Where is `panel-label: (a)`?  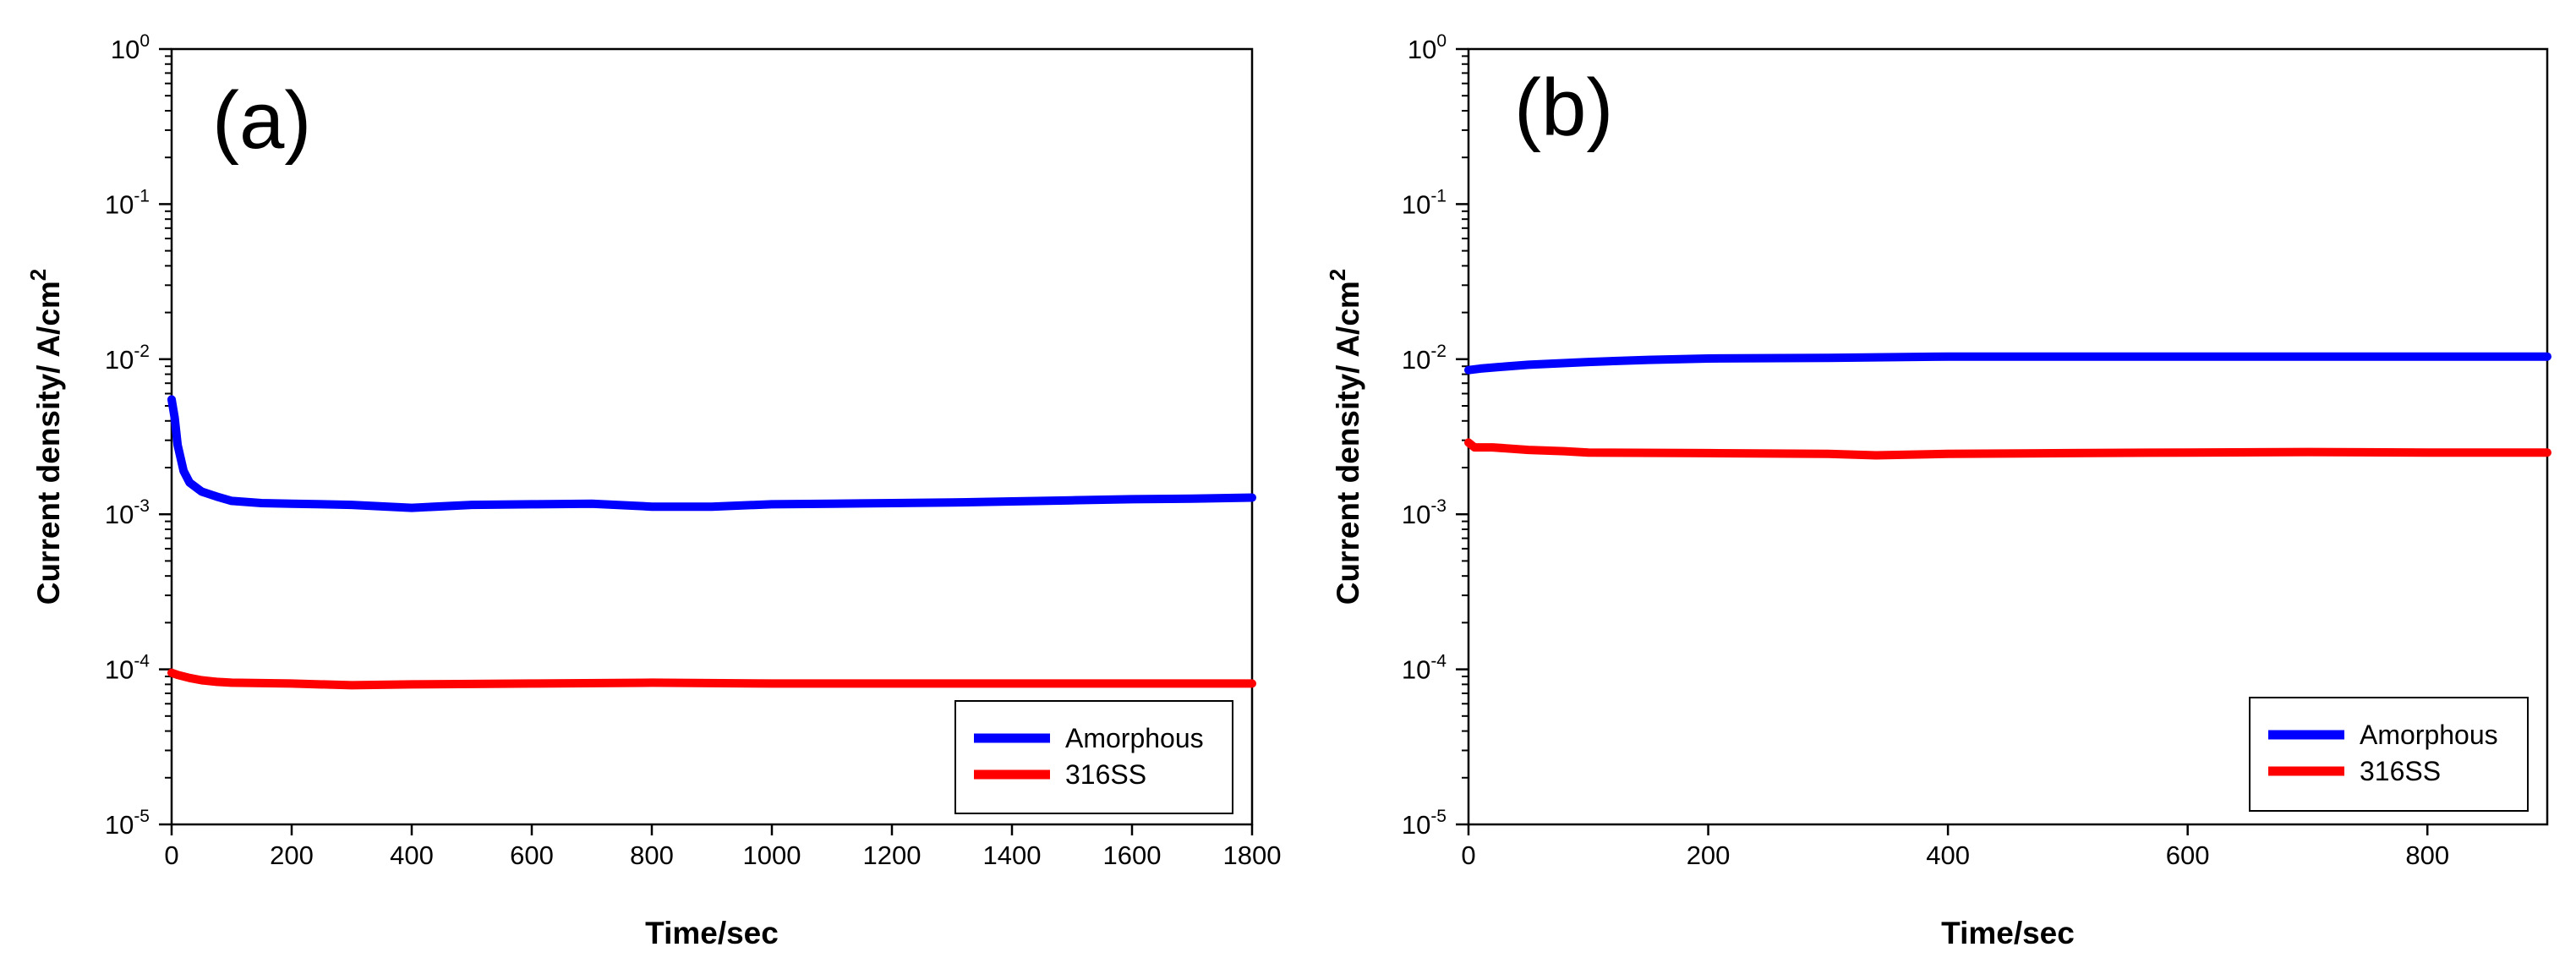
panel-label: (a) is located at coordinates (262, 121).